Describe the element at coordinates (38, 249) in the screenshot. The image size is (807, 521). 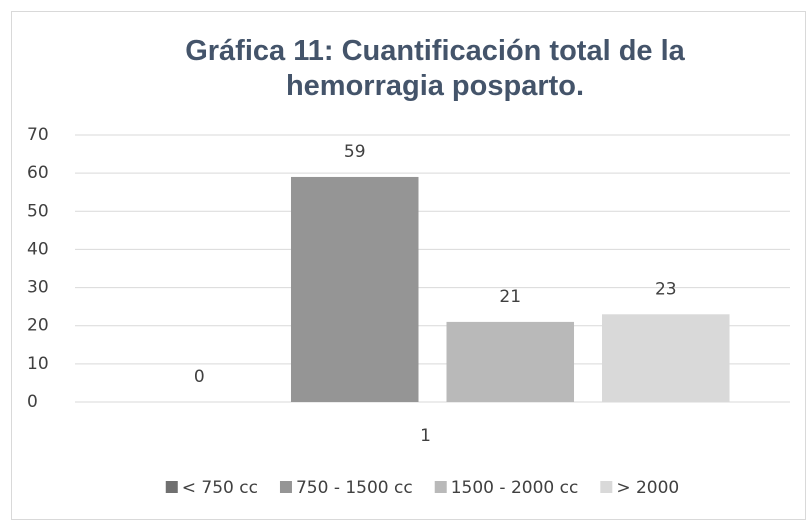
I see `y-tick-label: 40` at that location.